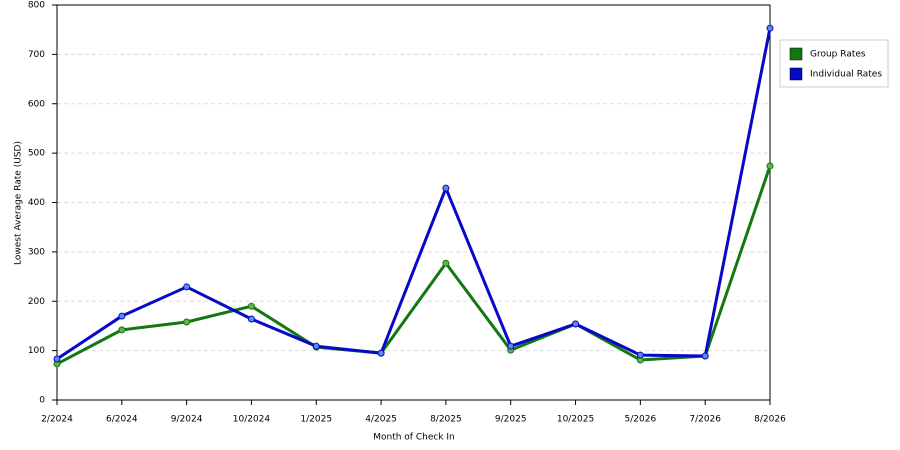 The width and height of the screenshot is (900, 450). I want to click on x-tick-label: 10/2024, so click(252, 420).